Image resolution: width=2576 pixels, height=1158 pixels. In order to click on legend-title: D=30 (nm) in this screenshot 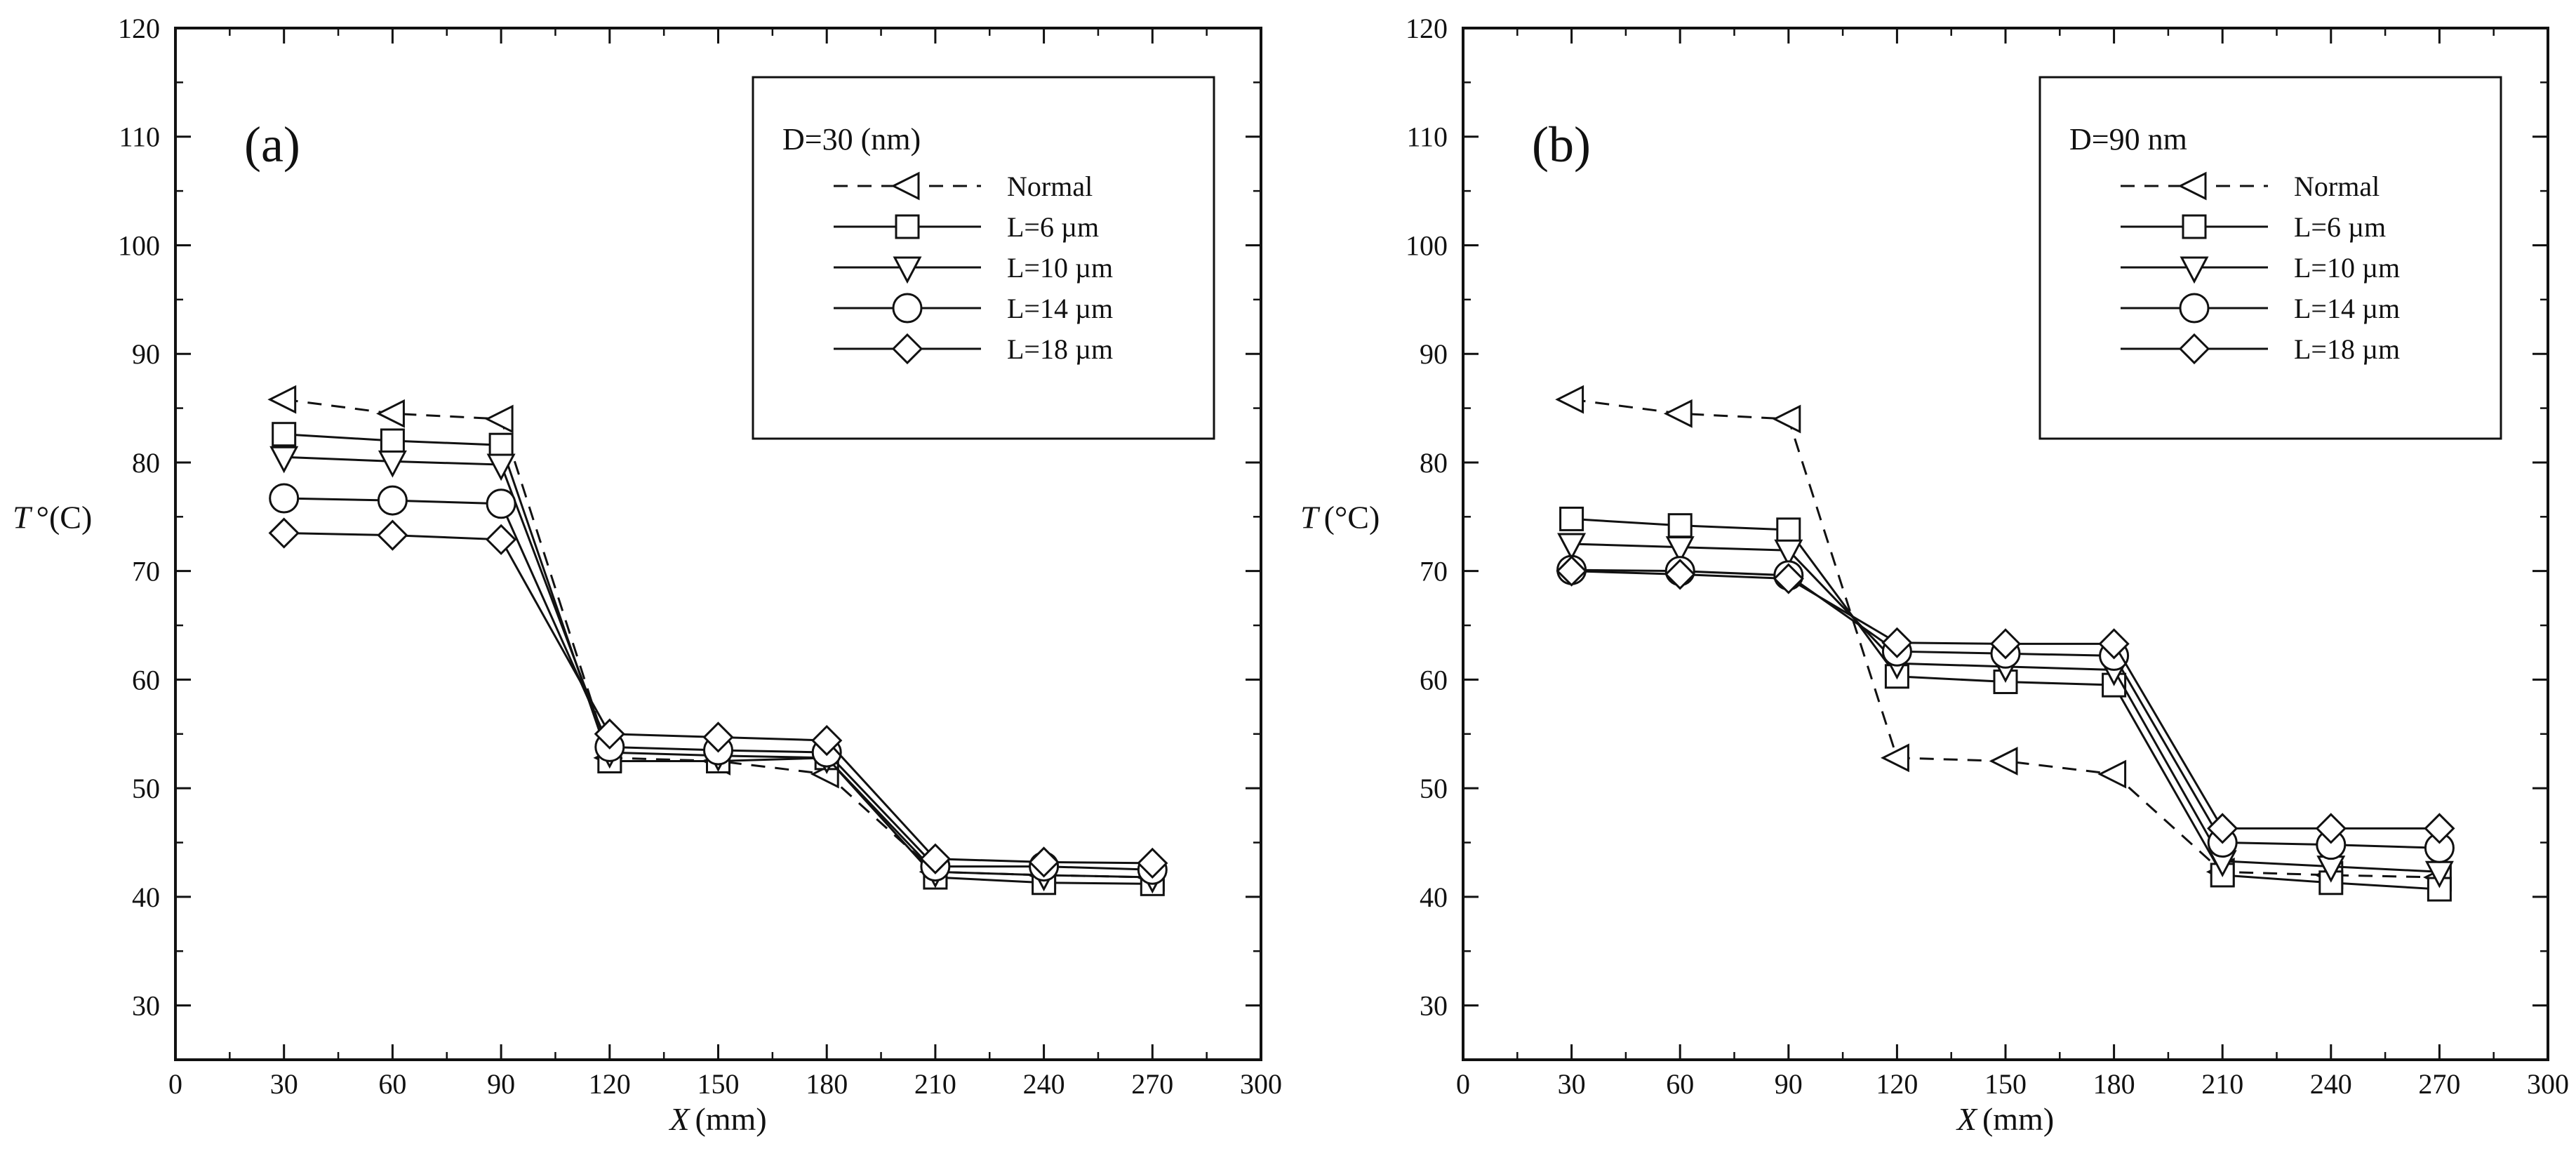, I will do `click(851, 139)`.